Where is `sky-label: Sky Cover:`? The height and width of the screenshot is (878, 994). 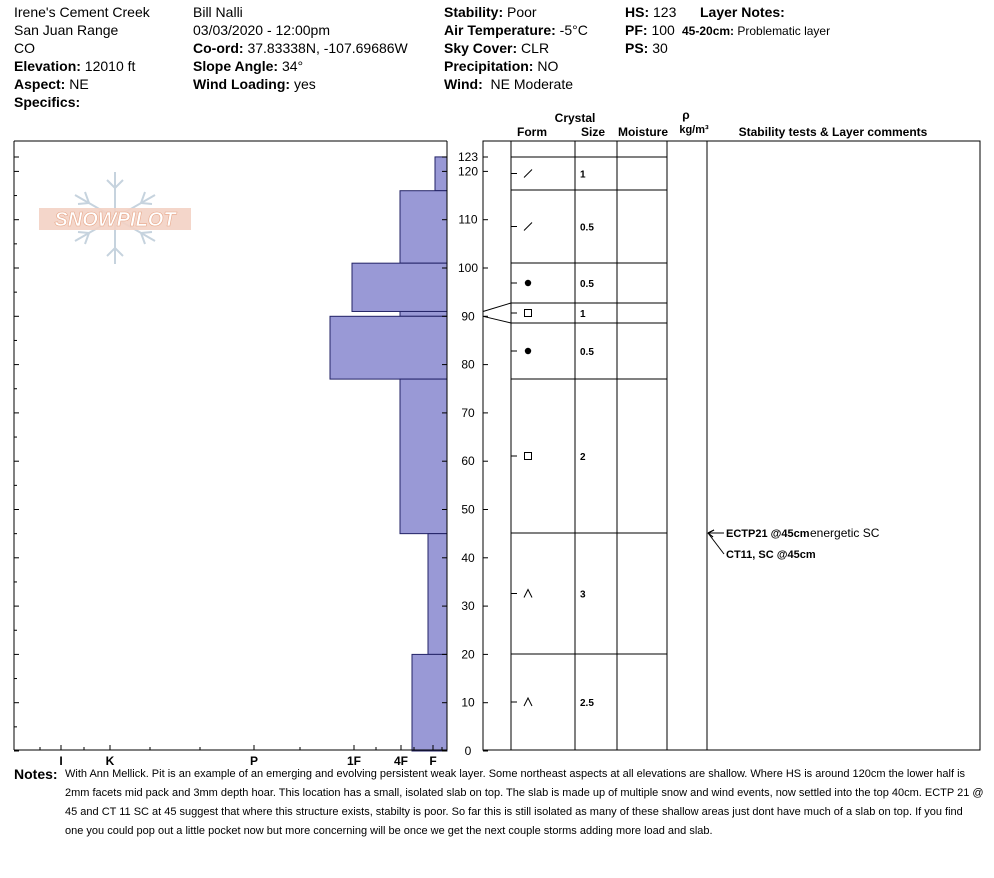
sky-label: Sky Cover: is located at coordinates (481, 48).